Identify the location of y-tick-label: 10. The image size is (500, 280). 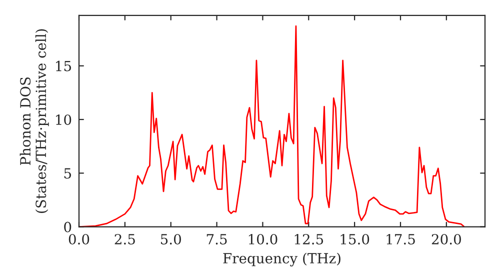
(64, 119).